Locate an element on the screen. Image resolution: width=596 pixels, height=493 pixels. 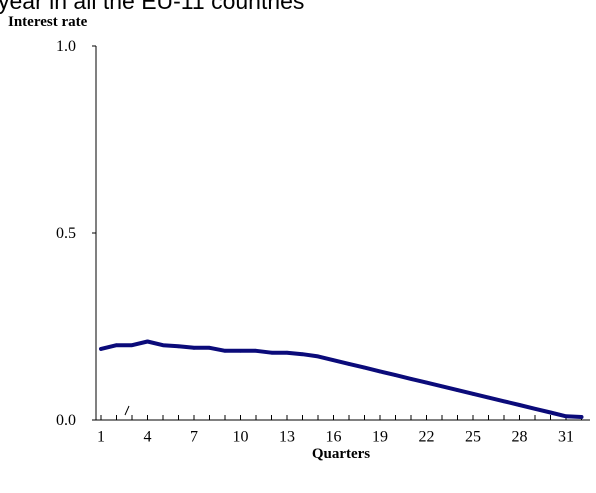
x-ticks: 1 4 7 10 13 16 19 22 25 28 31 is located at coordinates (339, 430).